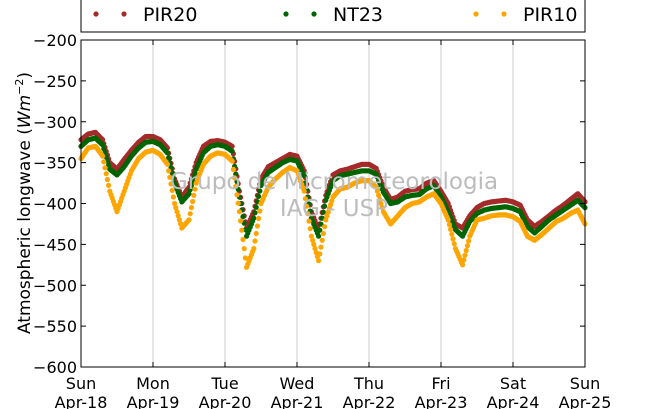 Image resolution: width=650 pixels, height=409 pixels. What do you see at coordinates (81, 401) in the screenshot?
I see `x-tick-label-date: Apr-18` at bounding box center [81, 401].